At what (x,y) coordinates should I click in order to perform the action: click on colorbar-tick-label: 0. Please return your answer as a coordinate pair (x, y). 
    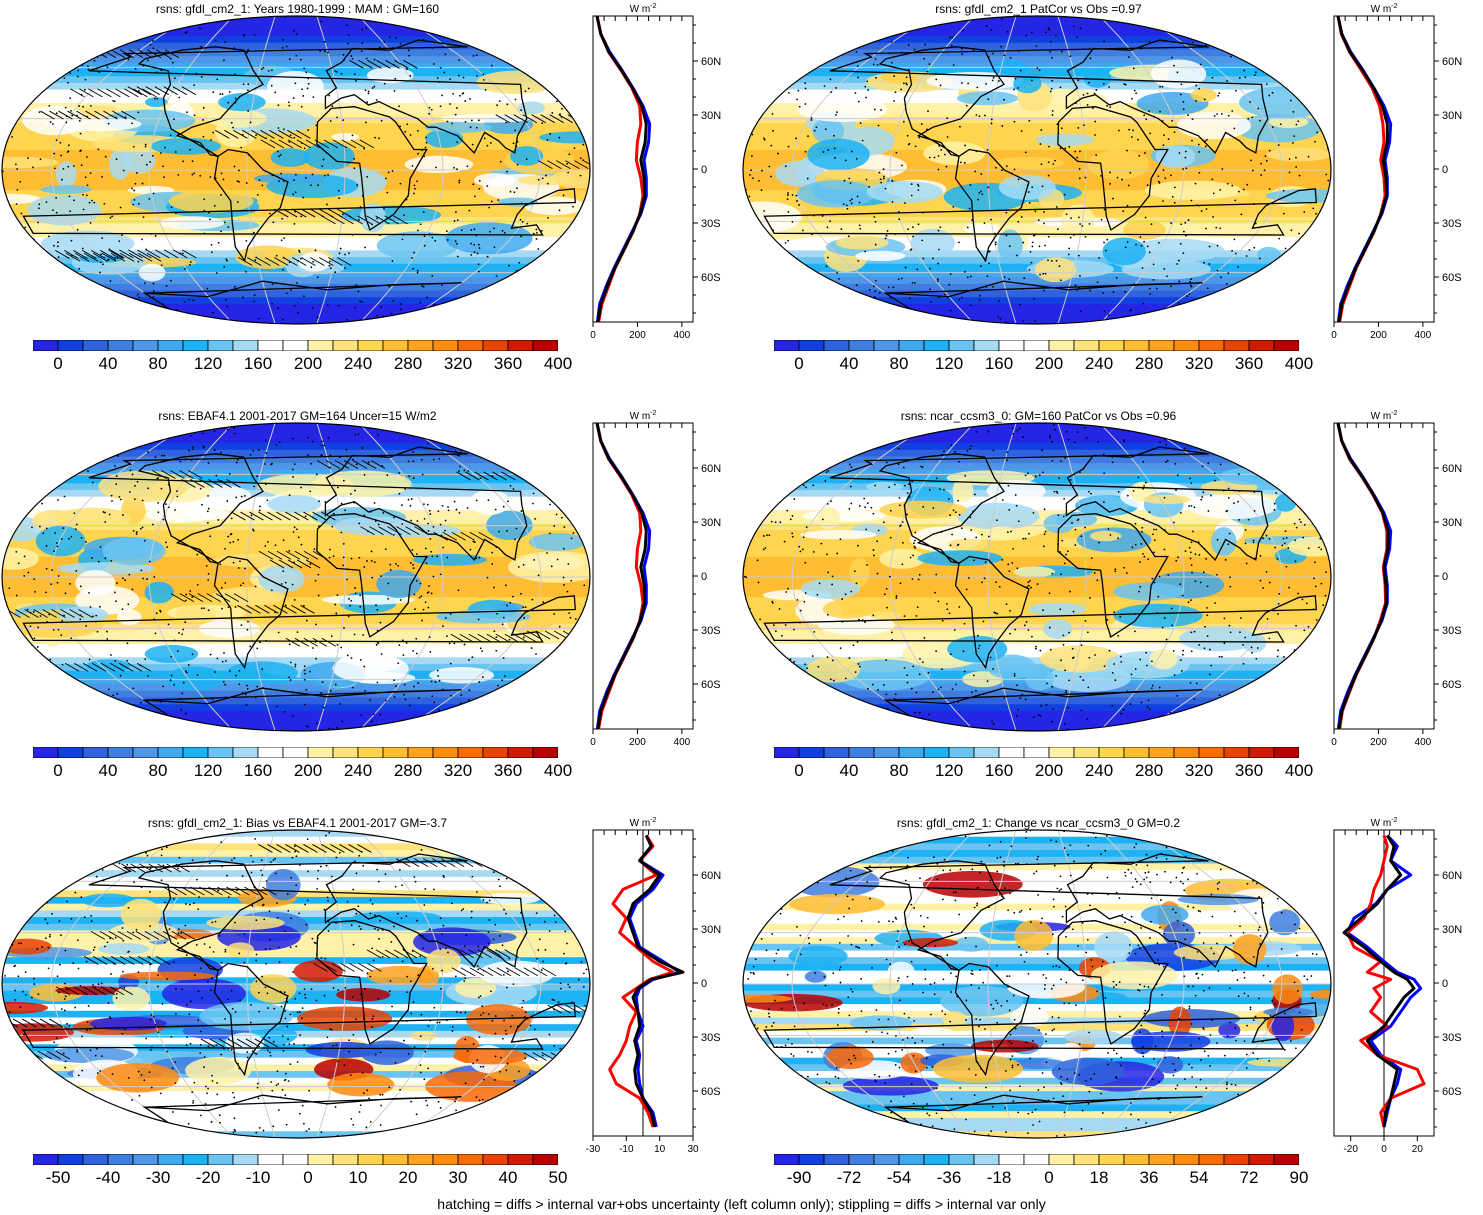
    Looking at the image, I should click on (58, 363).